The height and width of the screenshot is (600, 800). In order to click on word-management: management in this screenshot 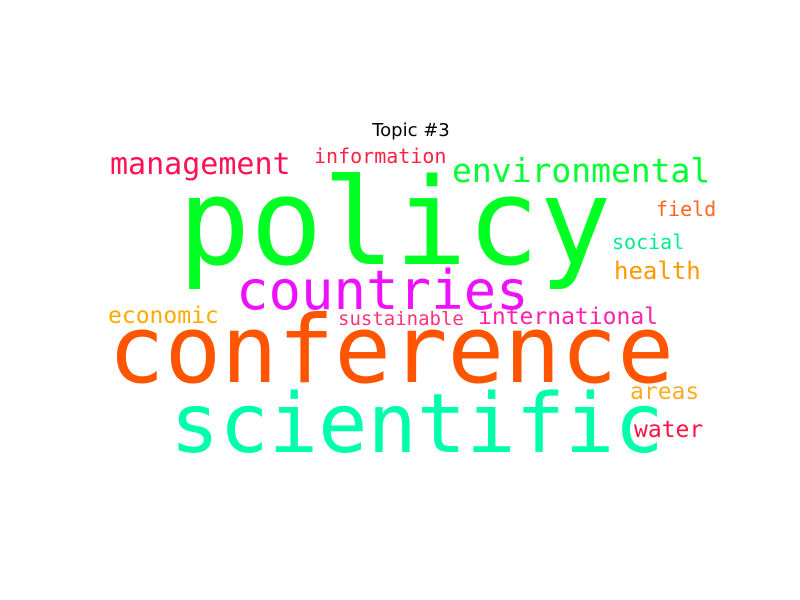, I will do `click(200, 164)`.